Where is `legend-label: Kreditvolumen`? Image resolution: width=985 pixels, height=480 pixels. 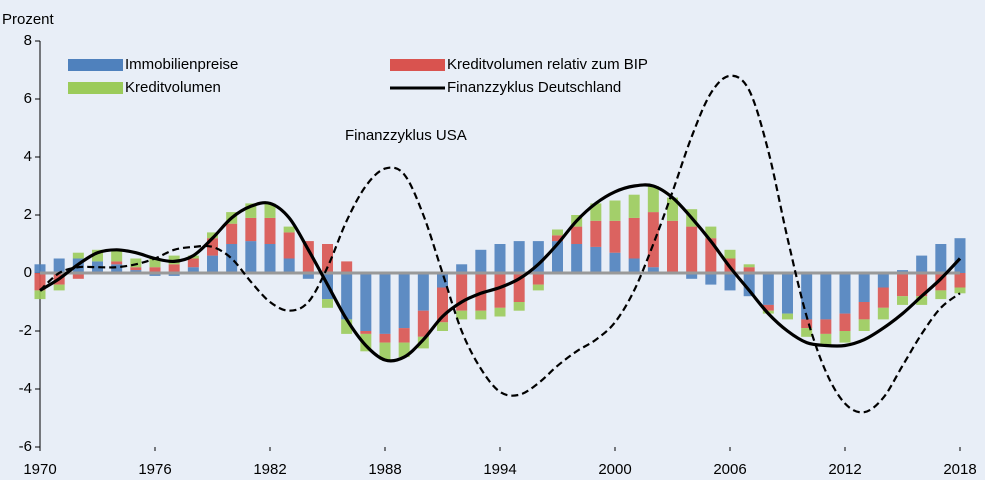
legend-label: Kreditvolumen is located at coordinates (173, 87).